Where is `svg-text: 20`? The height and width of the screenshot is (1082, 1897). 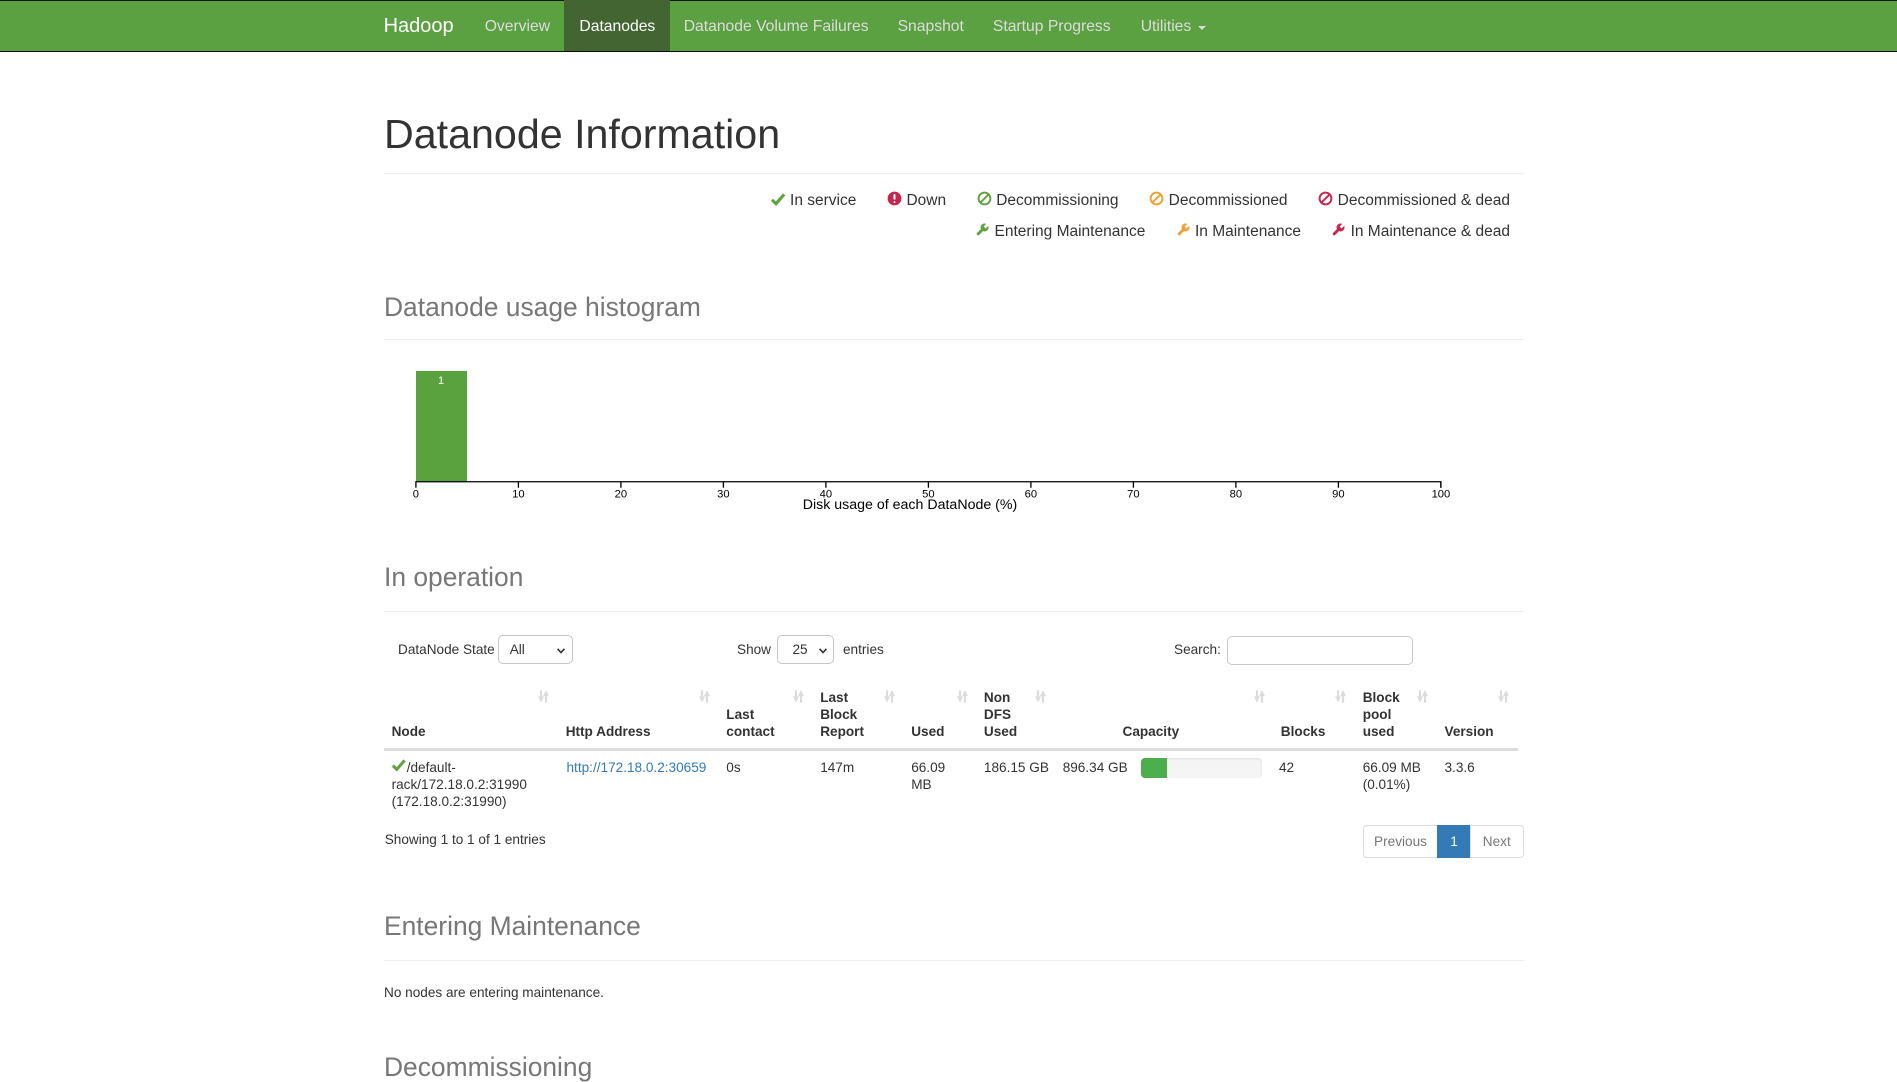
svg-text: 20 is located at coordinates (620, 494).